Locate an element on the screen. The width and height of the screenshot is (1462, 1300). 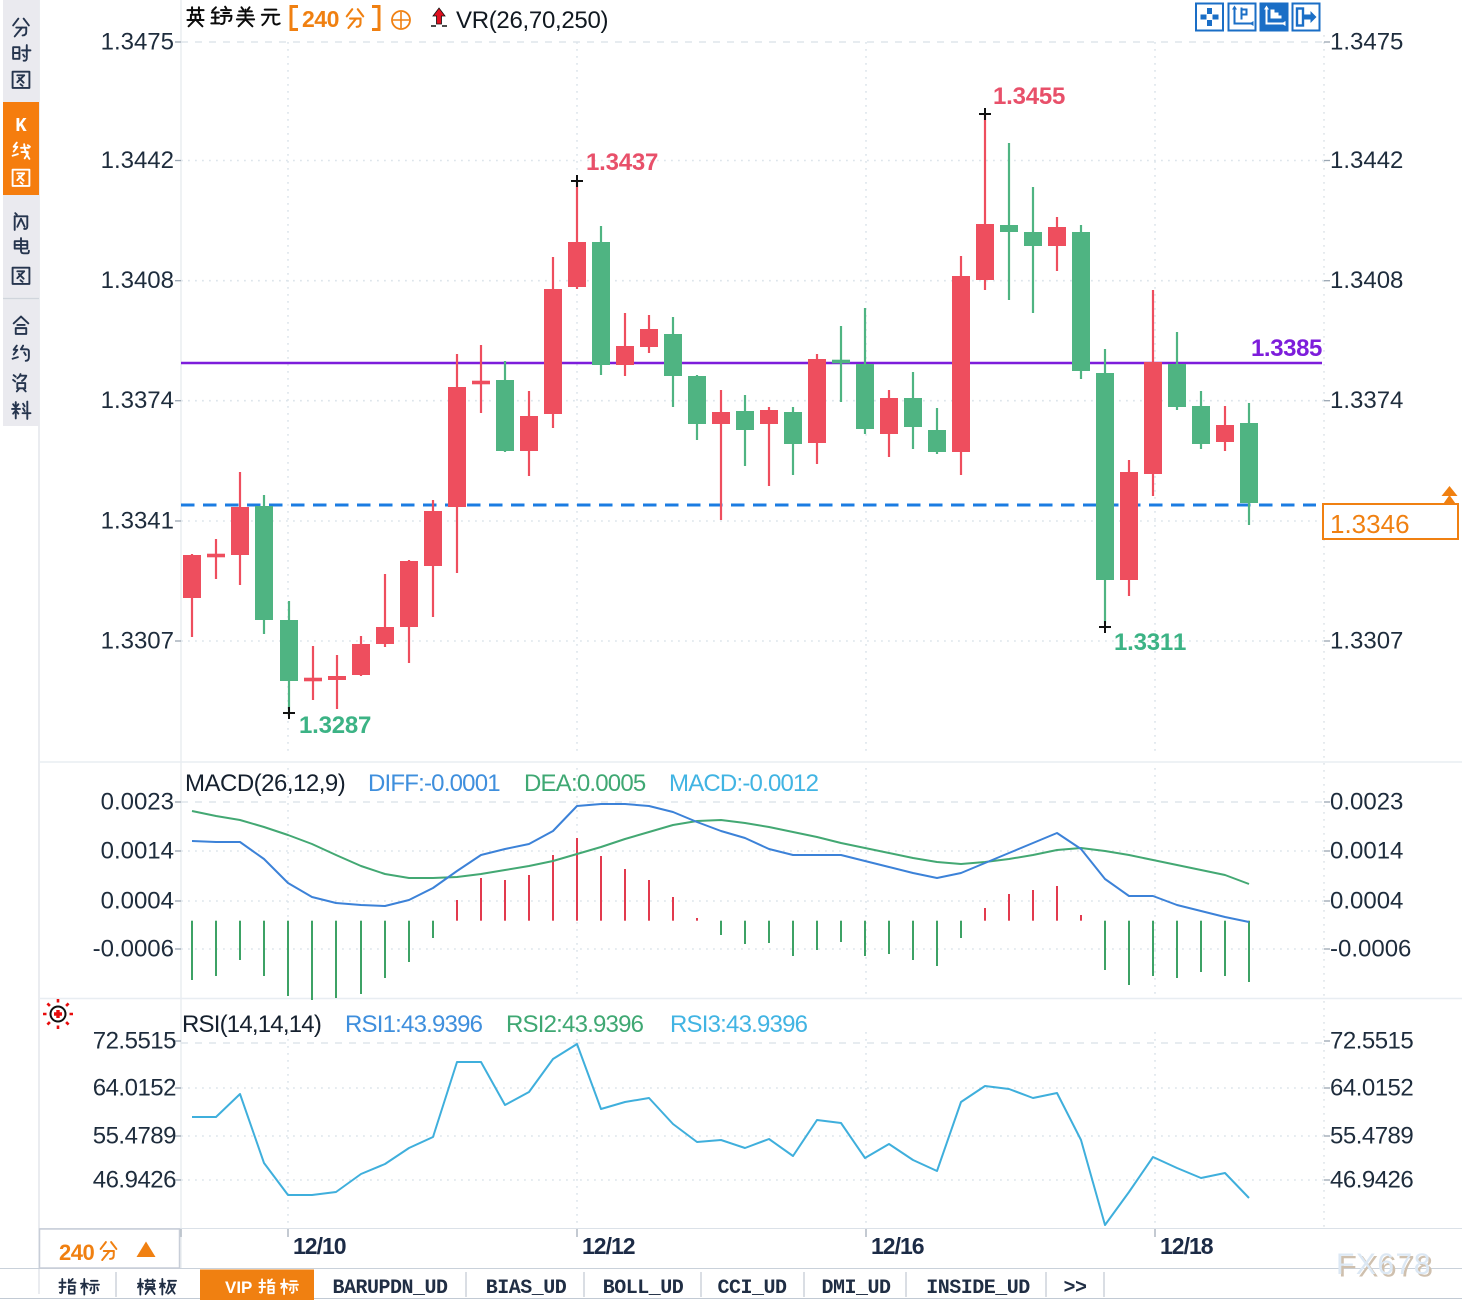
svg-text: BOLL_UD is located at coordinates (643, 1288).